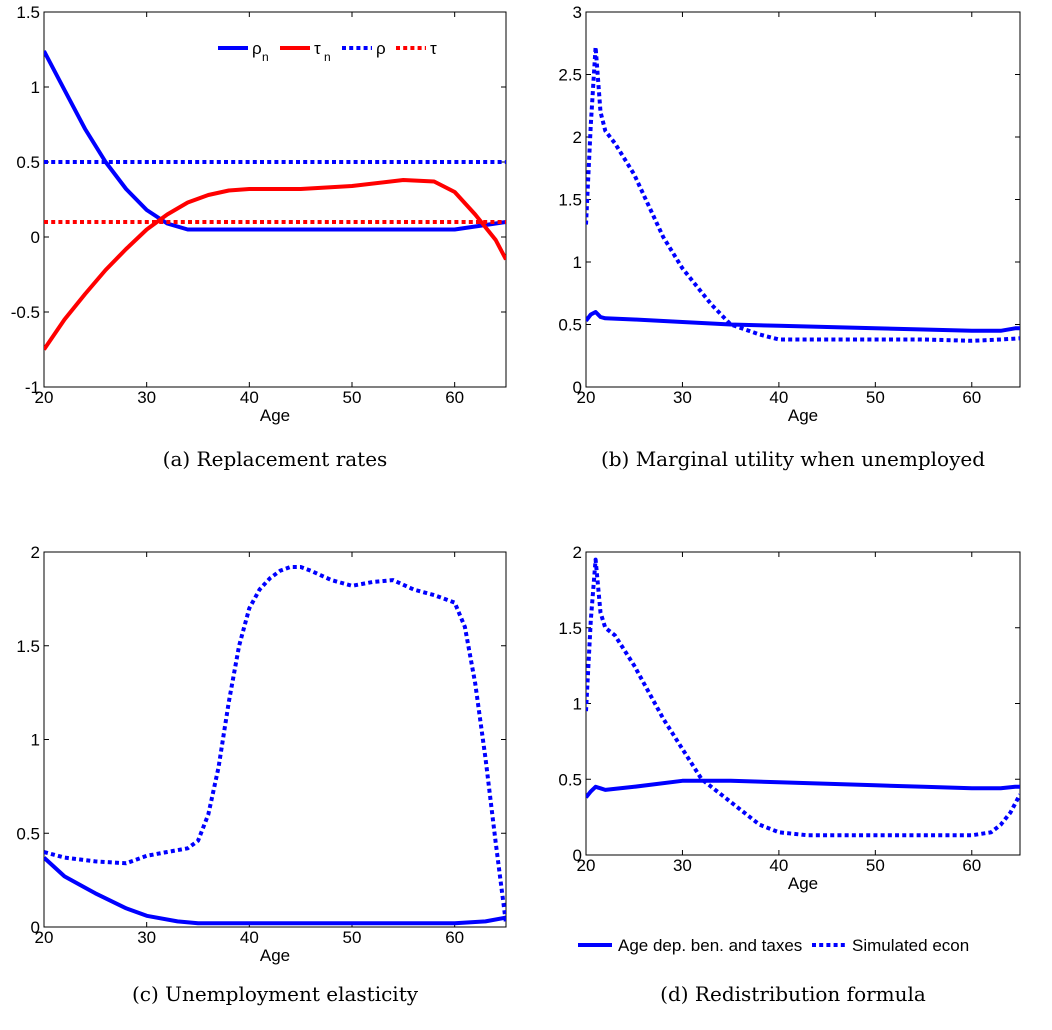 This screenshot has height=1030, width=1052. What do you see at coordinates (570, 75) in the screenshot?
I see `y-tick-label: 2.5` at bounding box center [570, 75].